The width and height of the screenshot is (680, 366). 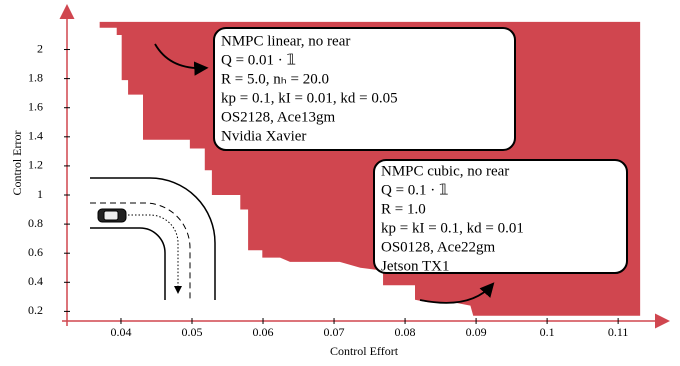 I want to click on y-tick-label: 1.6, so click(x=35, y=106).